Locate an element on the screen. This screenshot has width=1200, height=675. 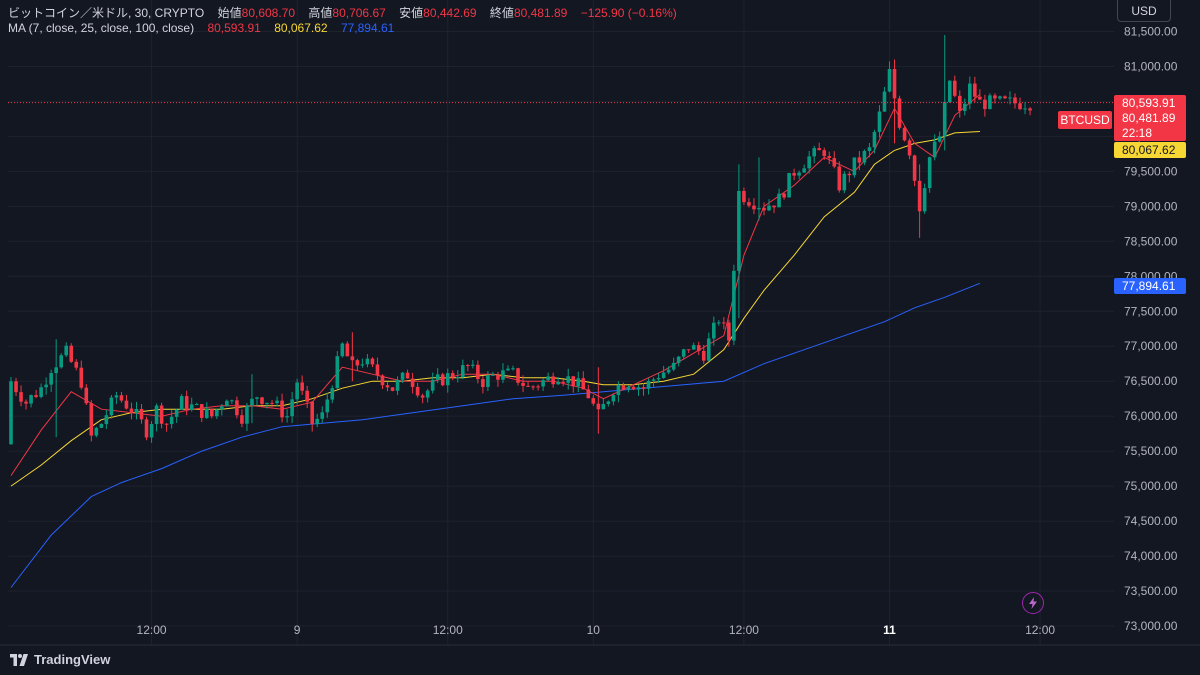
symbol-title: ビットコイン／米ドル, 30, CRYPTO is located at coordinates (106, 13).